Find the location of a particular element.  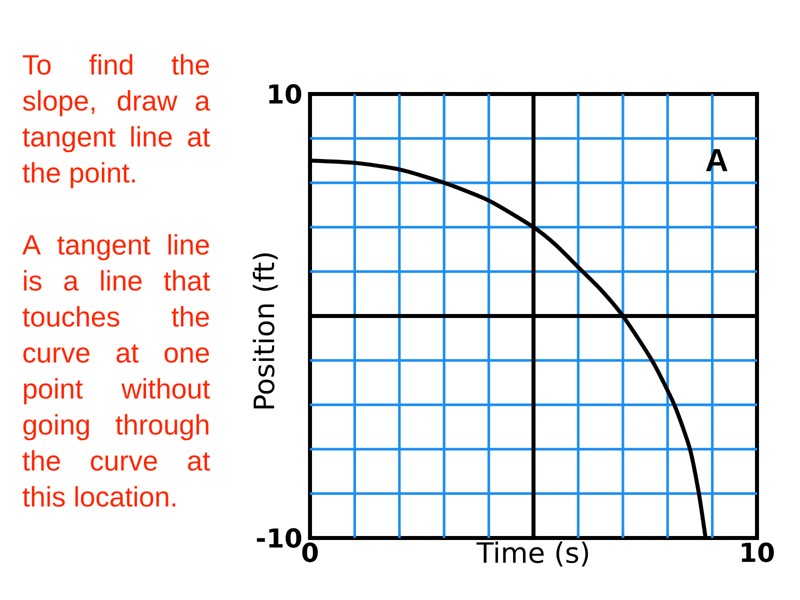

text: To find the slope, draw a tangent line at the point. is located at coordinates (116, 121).